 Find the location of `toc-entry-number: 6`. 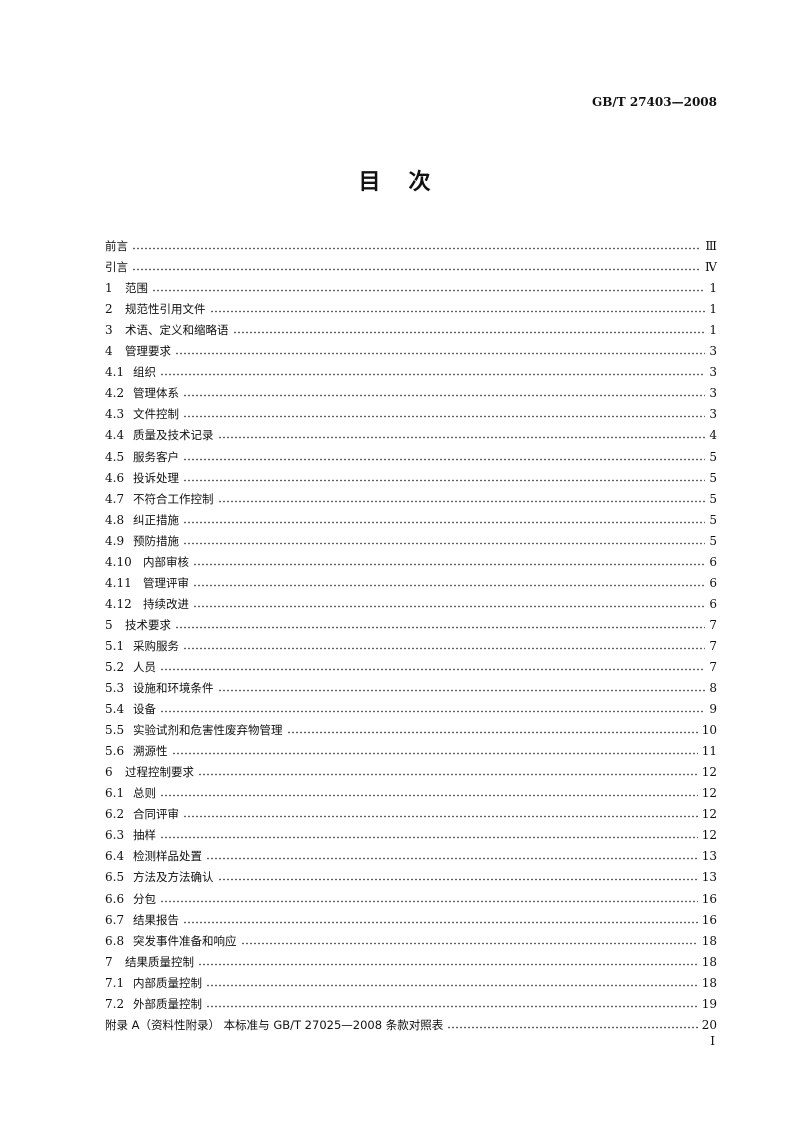

toc-entry-number: 6 is located at coordinates (109, 772).